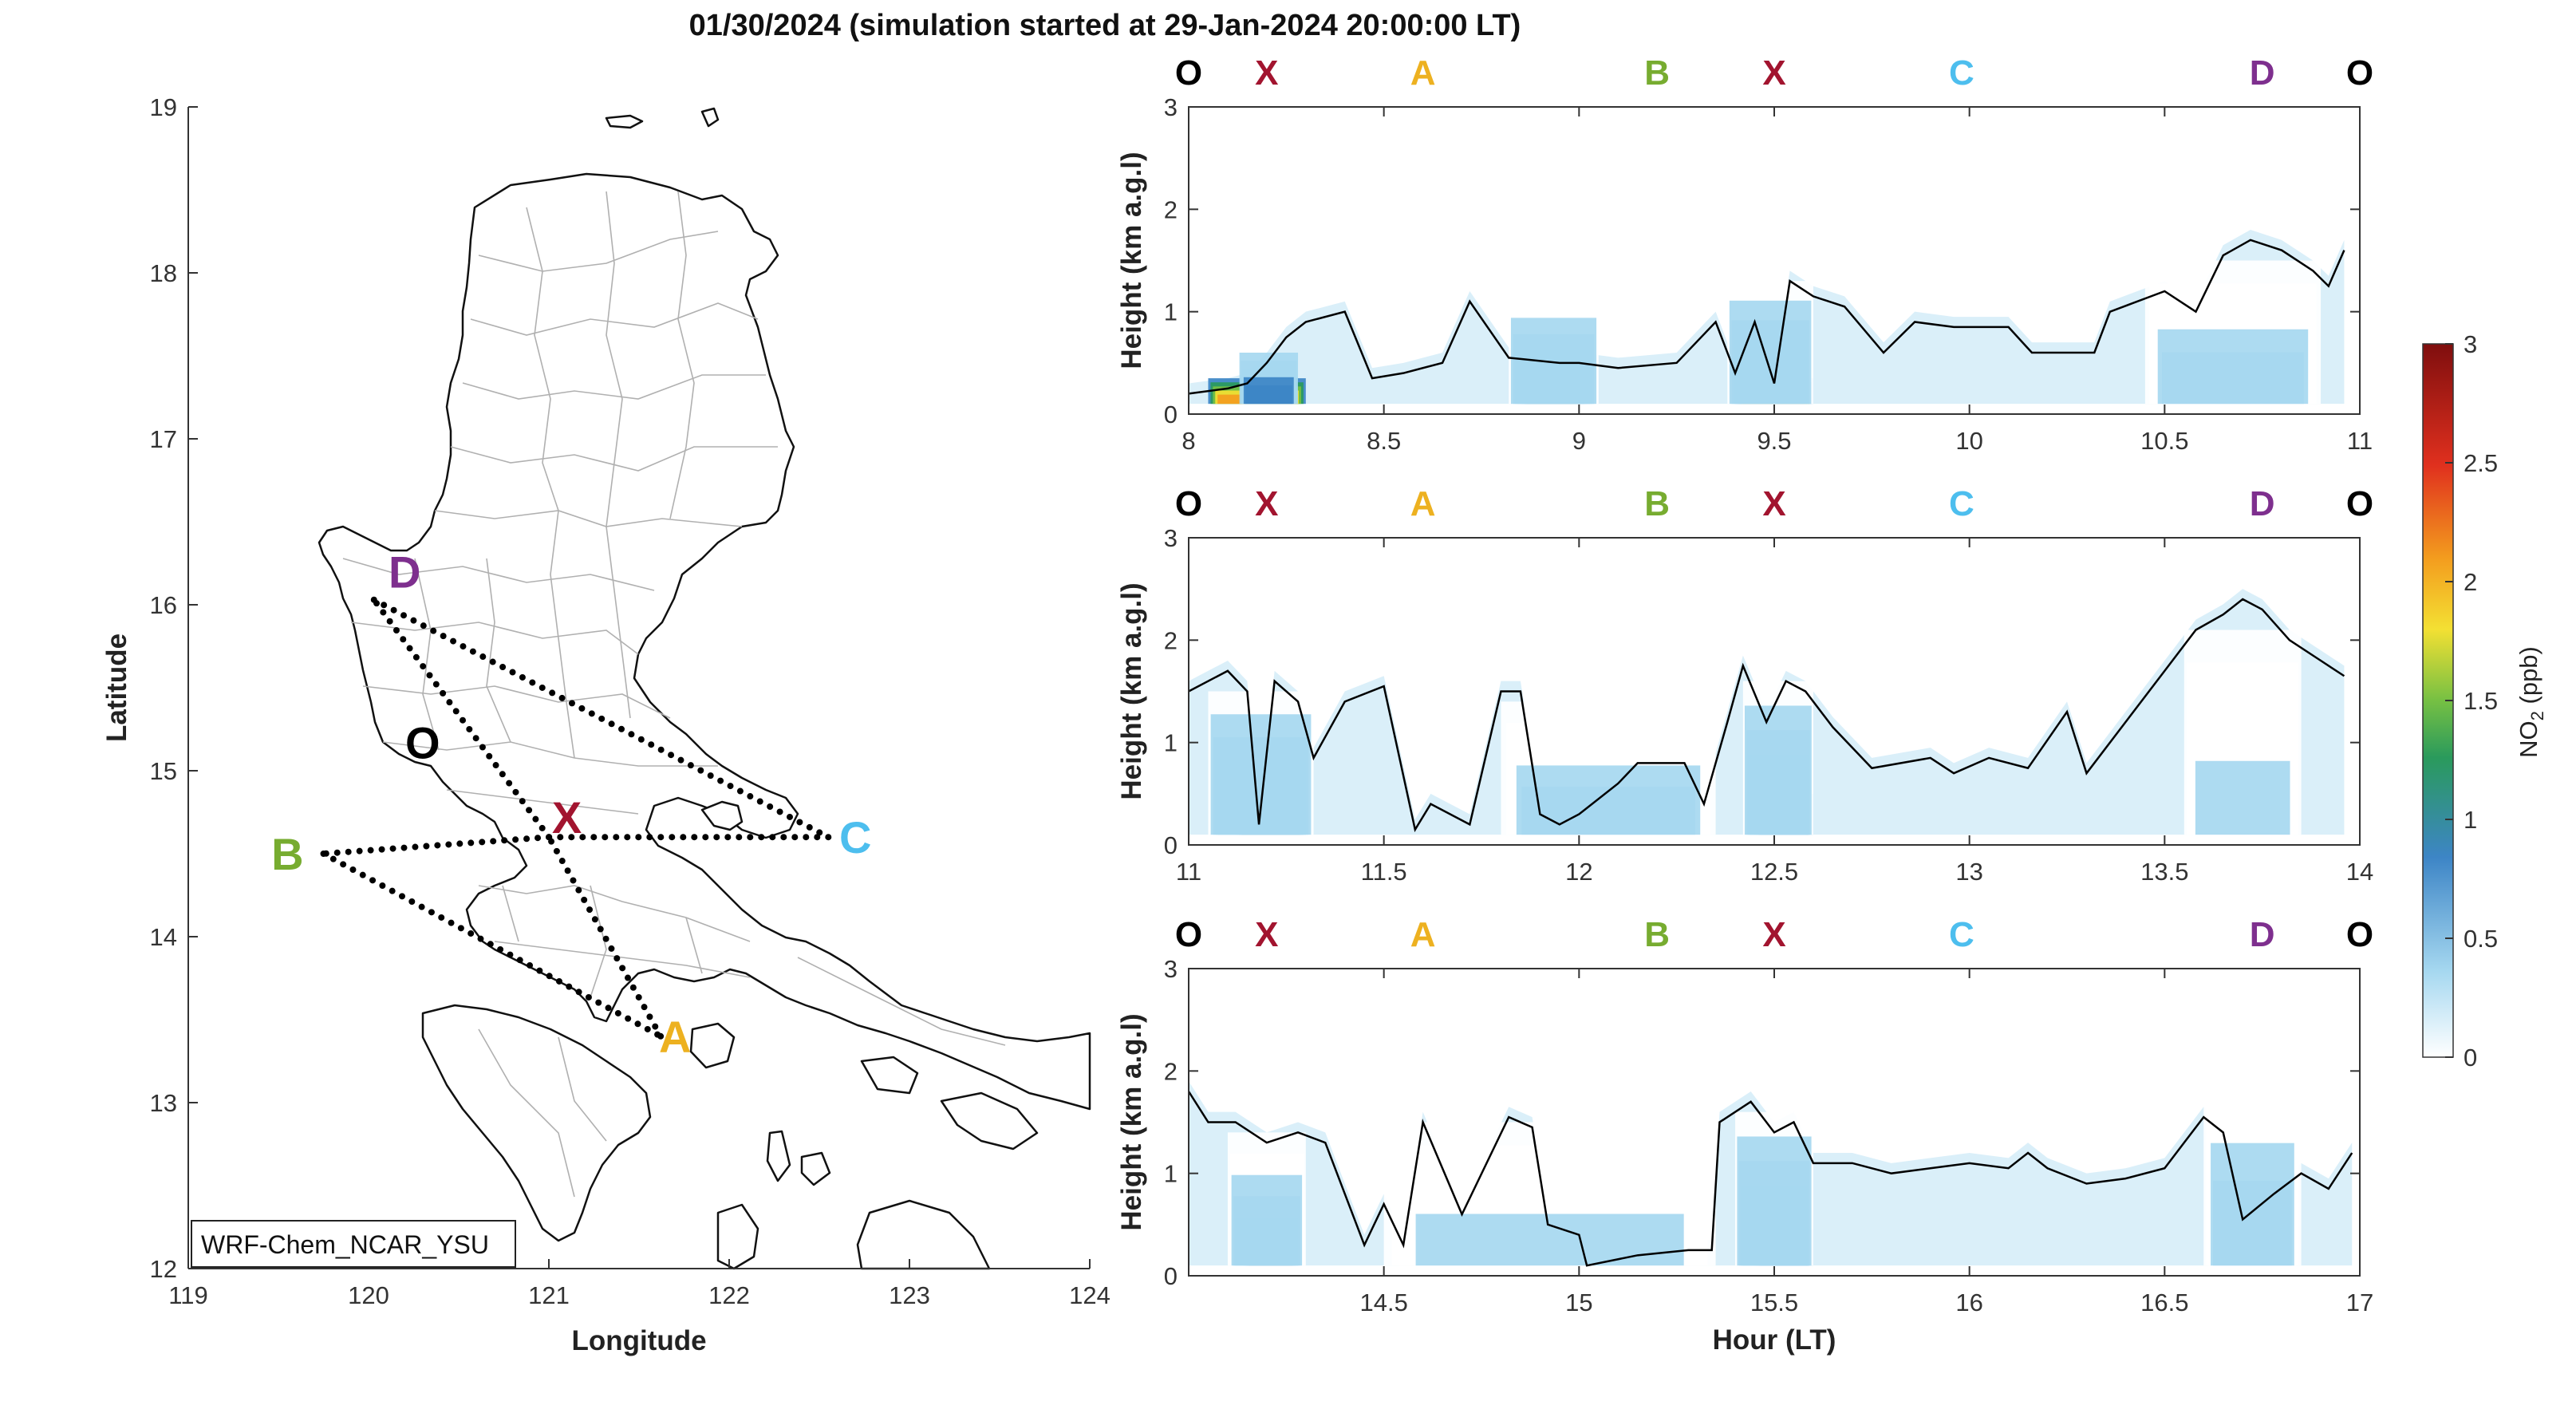  Describe the element at coordinates (2164, 872) in the screenshot. I see `panel-xtick-label: 13.5` at that location.